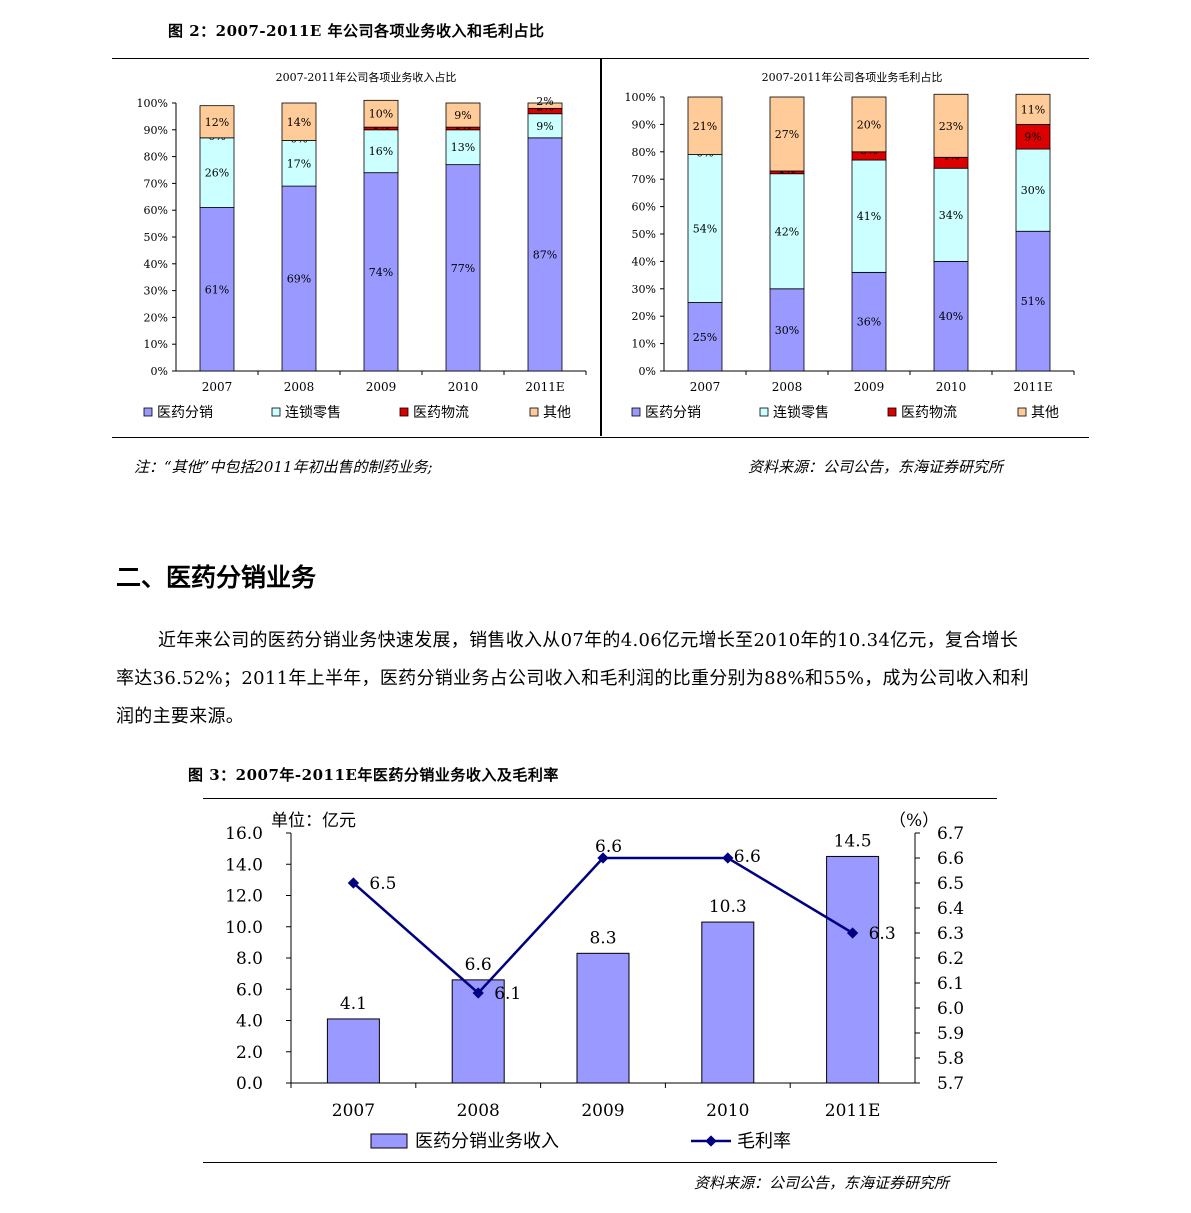 The height and width of the screenshot is (1213, 1191). Describe the element at coordinates (249, 1053) in the screenshot. I see `combo-left-tick-label: 2.0` at that location.